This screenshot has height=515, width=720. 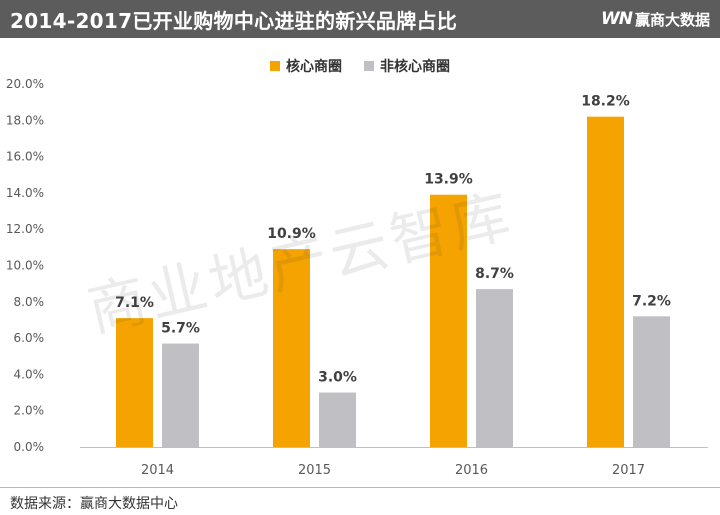 What do you see at coordinates (29, 302) in the screenshot?
I see `y-tick-label: 8.0%` at bounding box center [29, 302].